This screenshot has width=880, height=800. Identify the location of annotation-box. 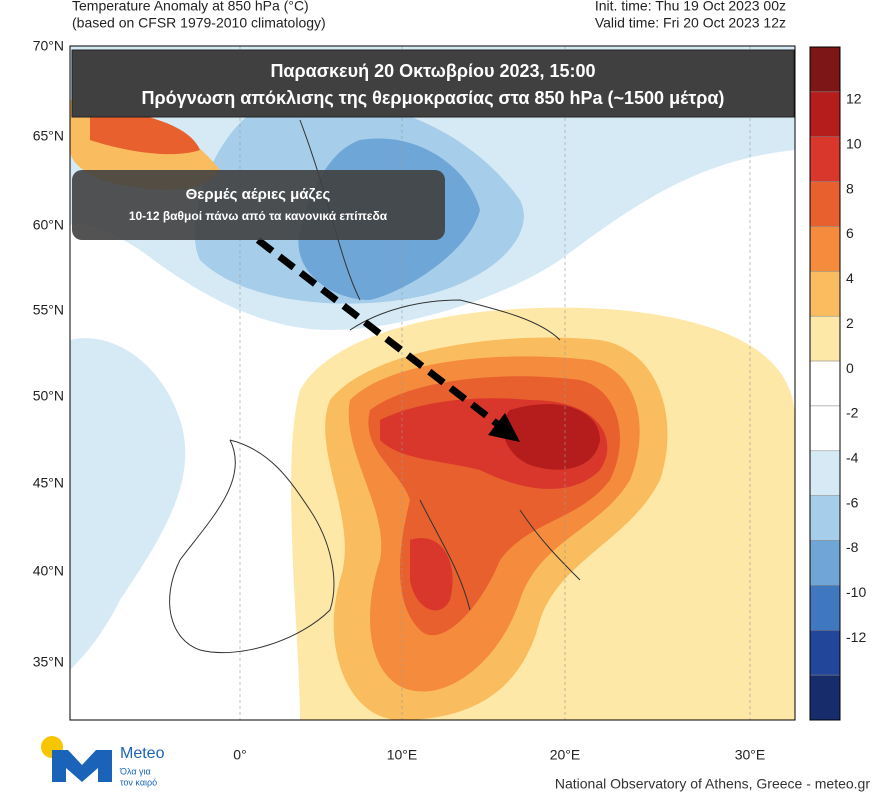
(258, 205).